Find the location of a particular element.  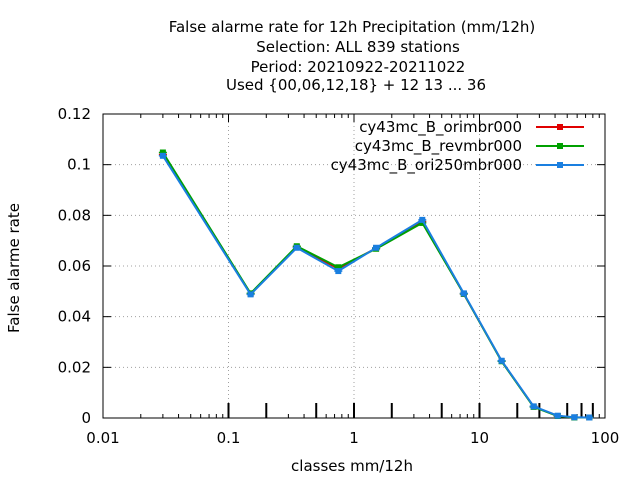

legend-item: cy43mc_B_orimbr000 is located at coordinates (471, 127).